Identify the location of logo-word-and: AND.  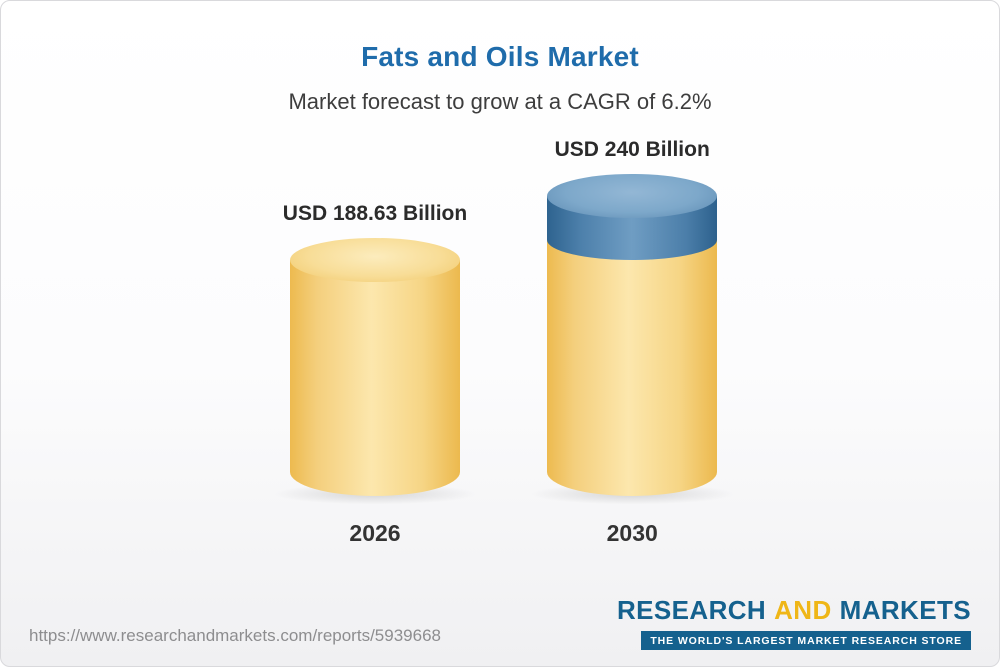
(803, 610).